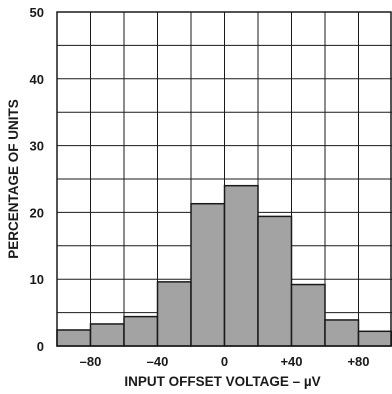  What do you see at coordinates (91, 361) in the screenshot?
I see `x-tick-label: –80` at bounding box center [91, 361].